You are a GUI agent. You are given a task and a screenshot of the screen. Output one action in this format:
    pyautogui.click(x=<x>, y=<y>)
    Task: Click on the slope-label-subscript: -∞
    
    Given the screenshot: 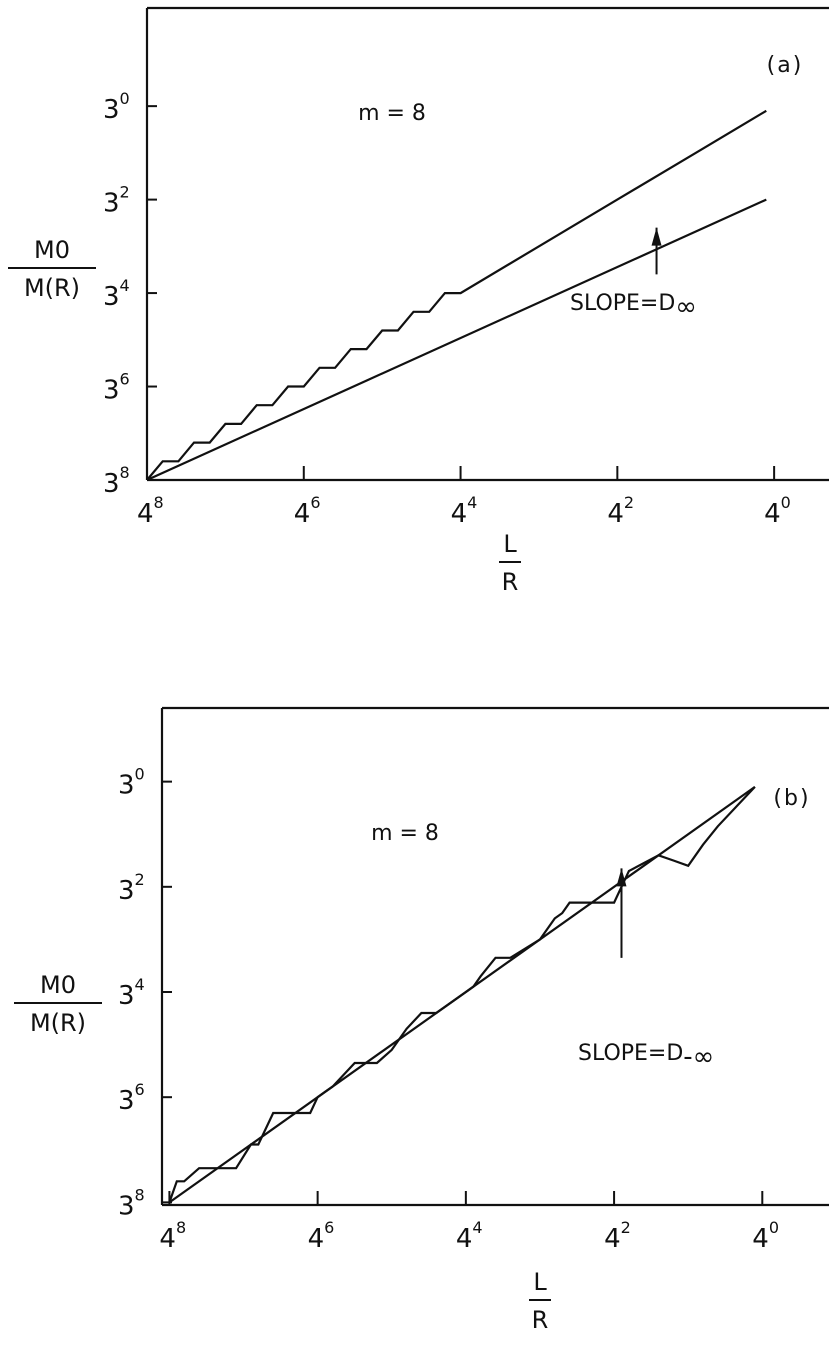 What is the action you would take?
    pyautogui.click(x=698, y=1057)
    